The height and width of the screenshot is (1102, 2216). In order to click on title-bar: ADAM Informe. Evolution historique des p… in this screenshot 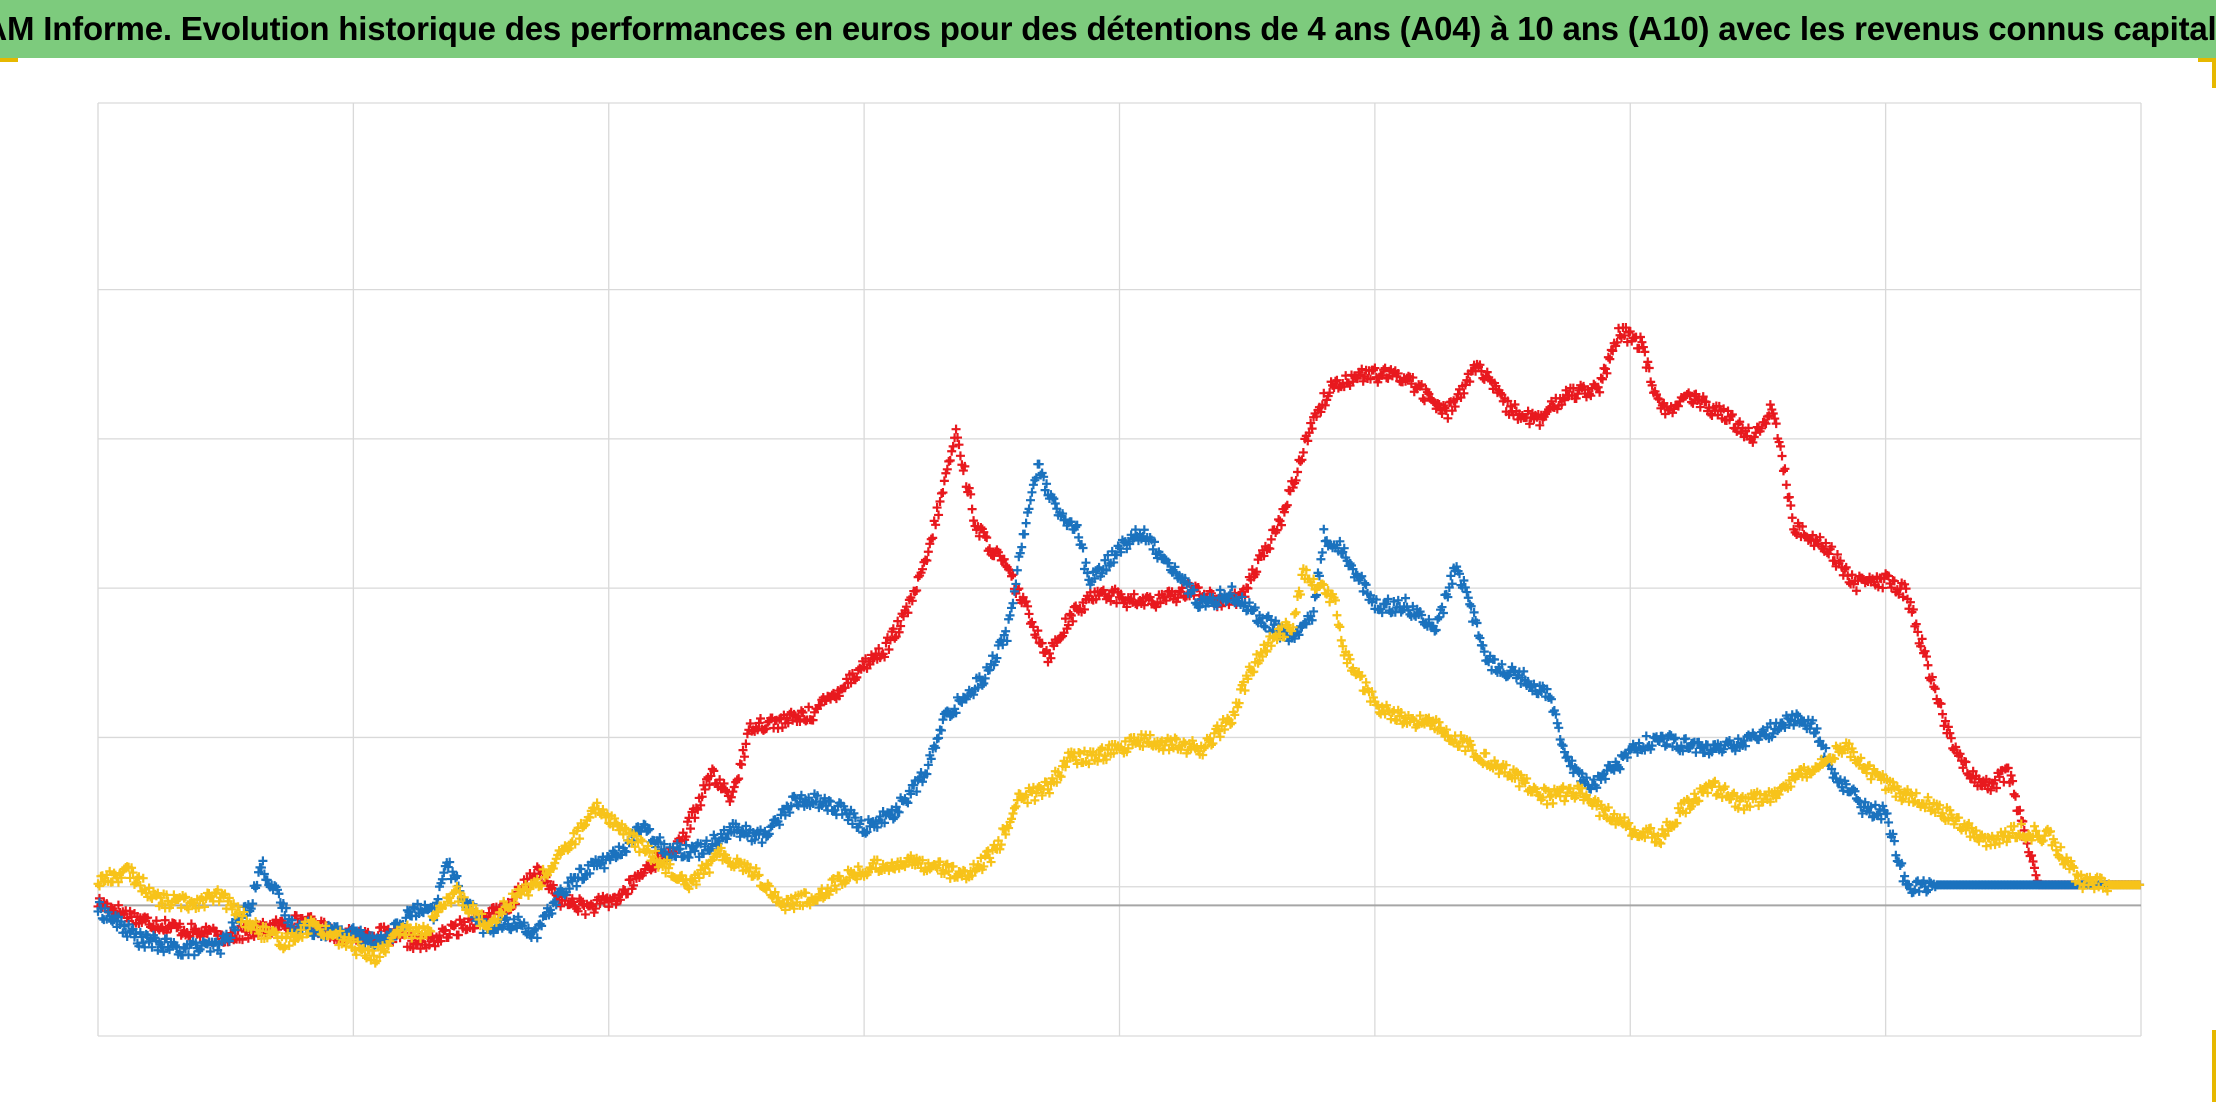, I will do `click(1108, 29)`.